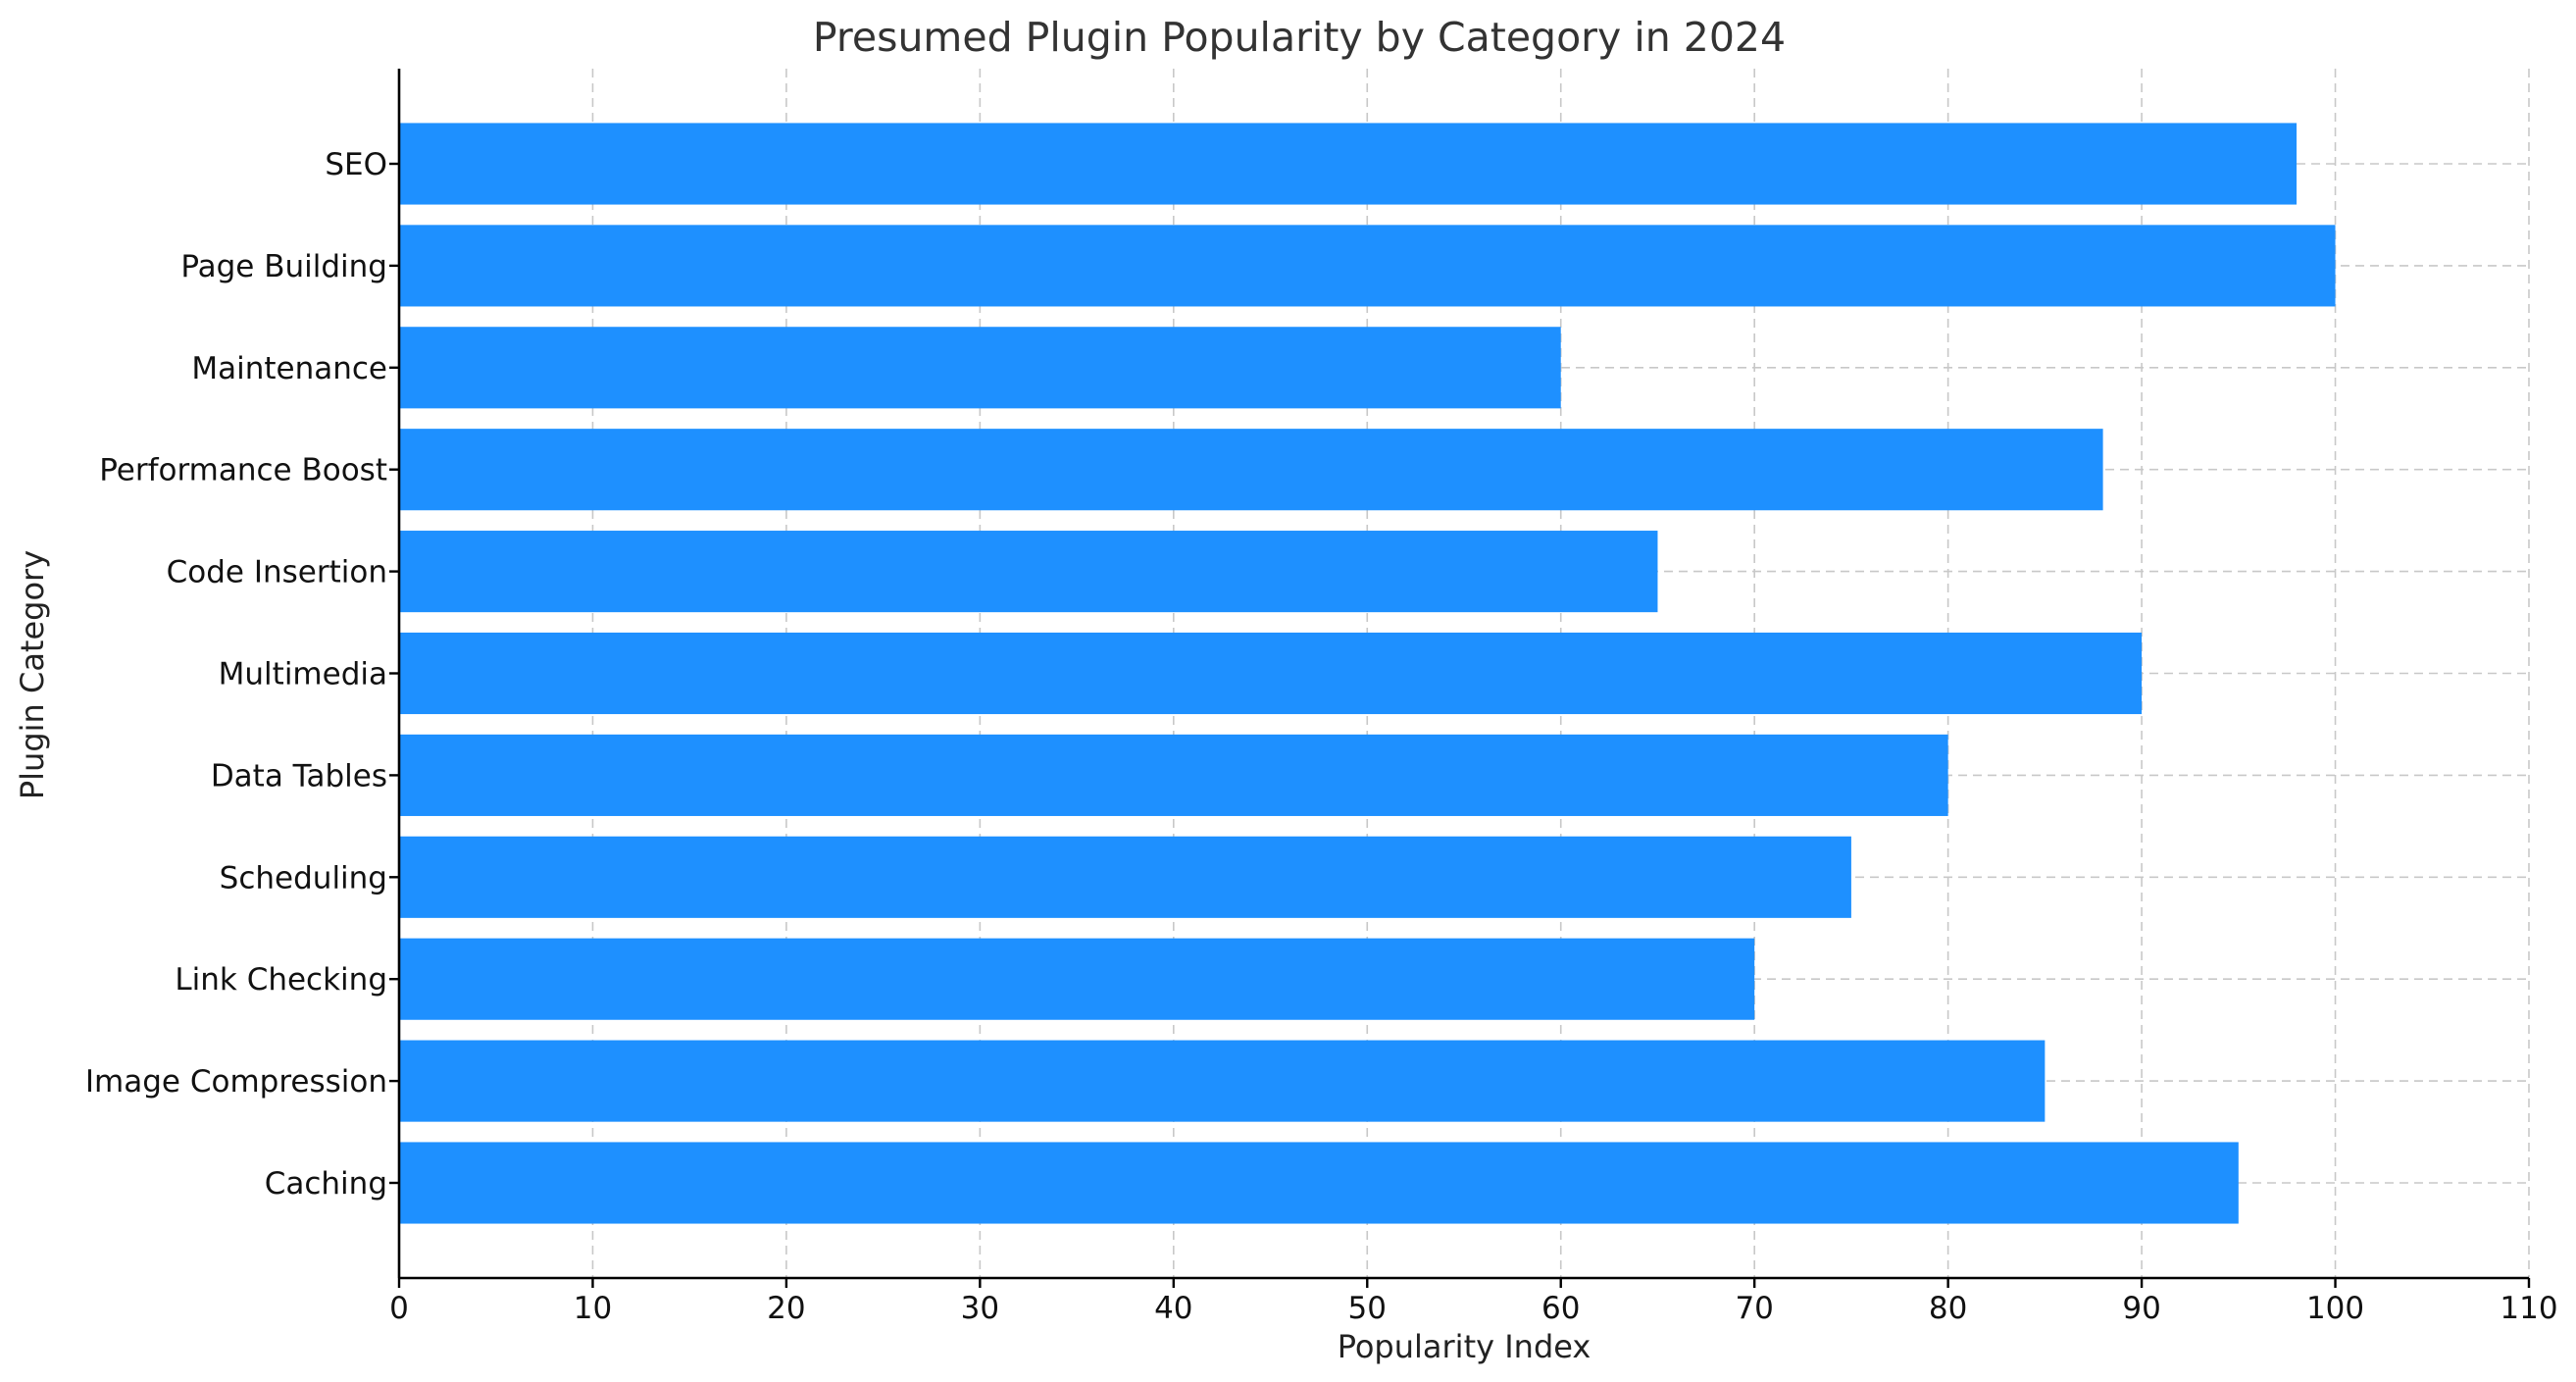  I want to click on y-tick-label: Code Insertion, so click(277, 572).